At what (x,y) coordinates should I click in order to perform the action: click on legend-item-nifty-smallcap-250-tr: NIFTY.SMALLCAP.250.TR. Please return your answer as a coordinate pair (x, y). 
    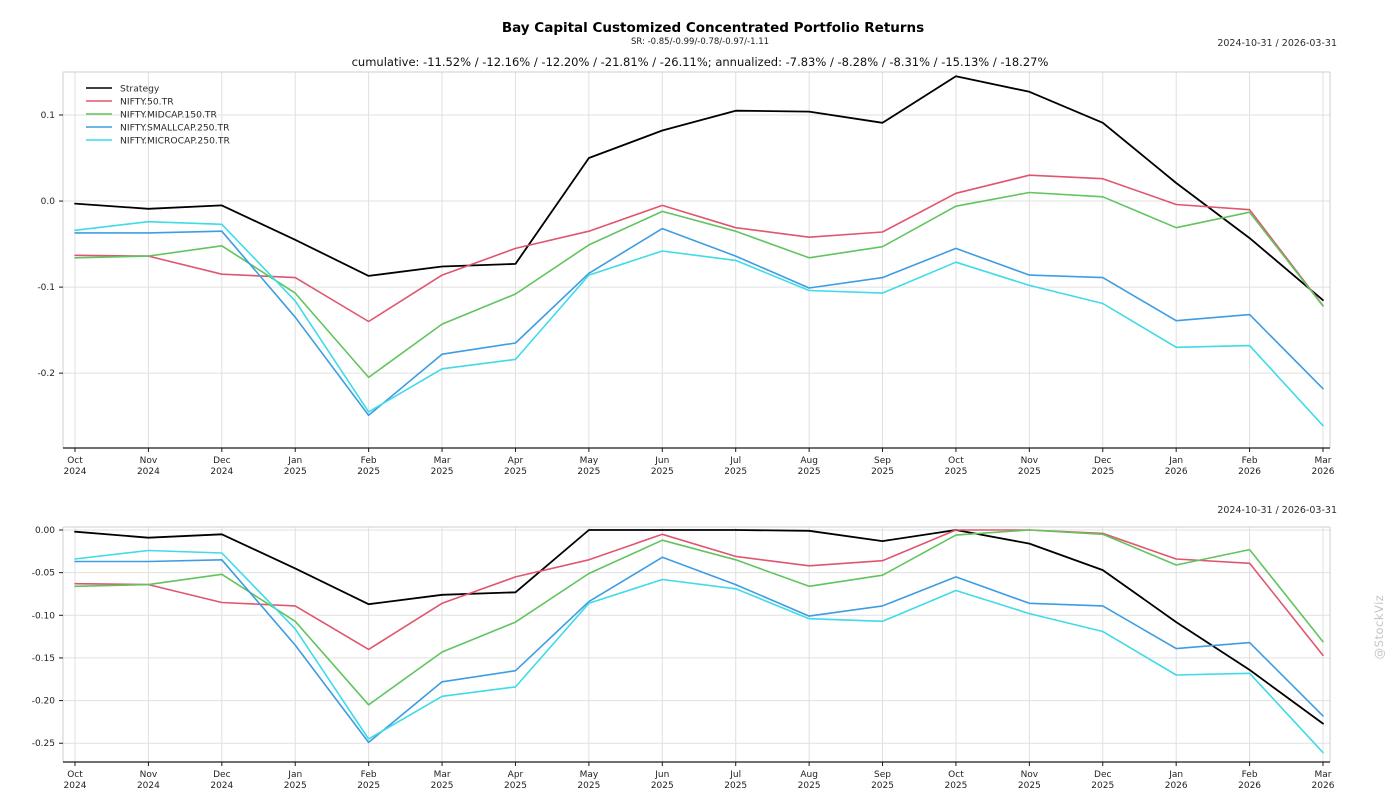
    Looking at the image, I should click on (158, 128).